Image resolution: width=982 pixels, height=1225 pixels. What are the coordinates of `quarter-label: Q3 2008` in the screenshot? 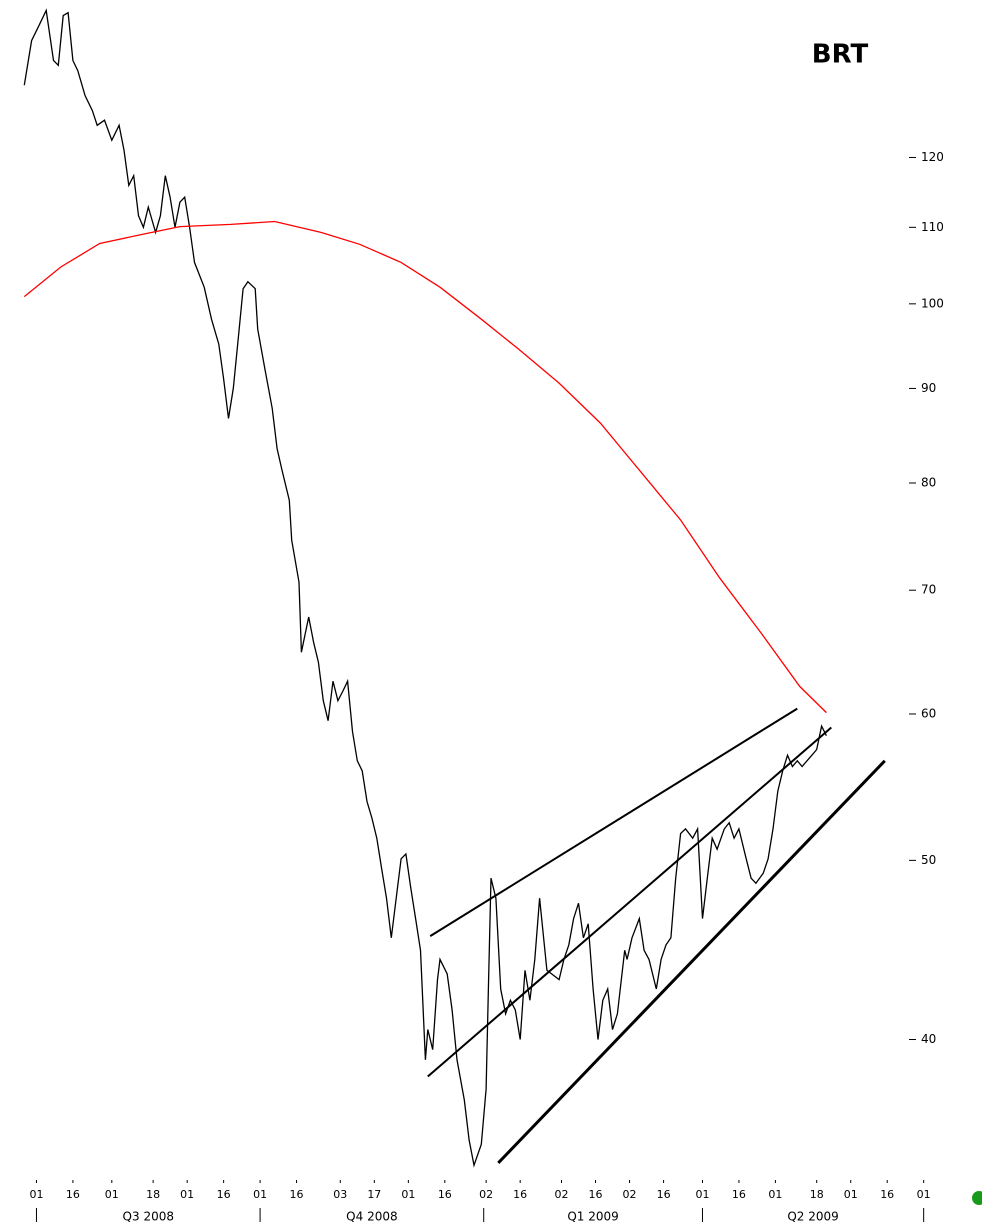 It's located at (148, 1217).